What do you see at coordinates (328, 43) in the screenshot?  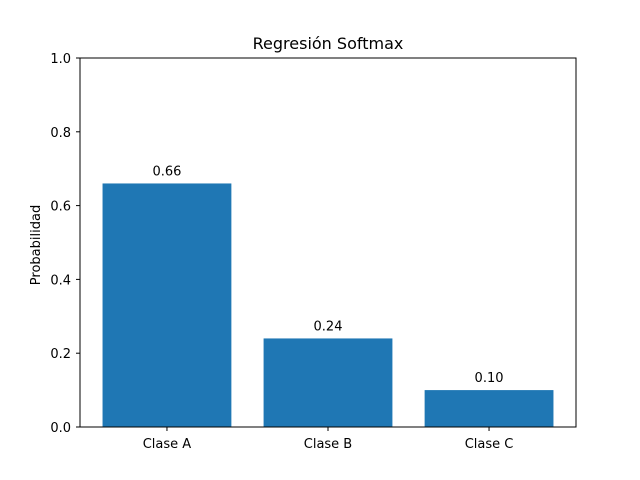 I see `chart-title: Regresión Softmax` at bounding box center [328, 43].